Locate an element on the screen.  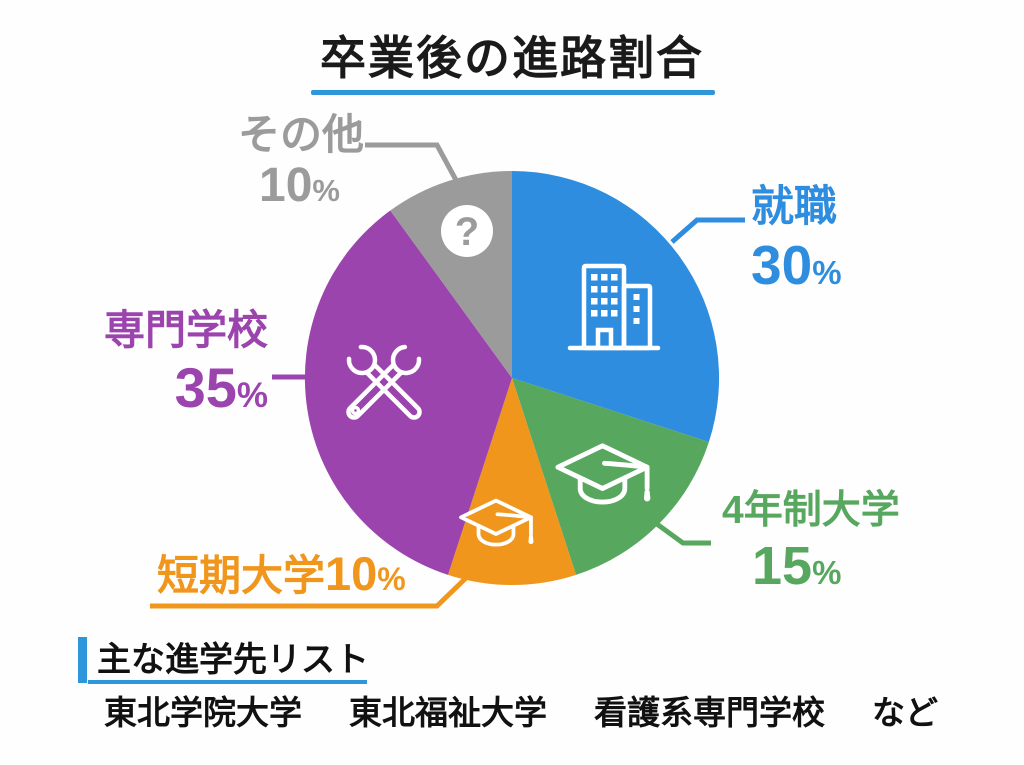
slice-value: 15% is located at coordinates (797, 565).